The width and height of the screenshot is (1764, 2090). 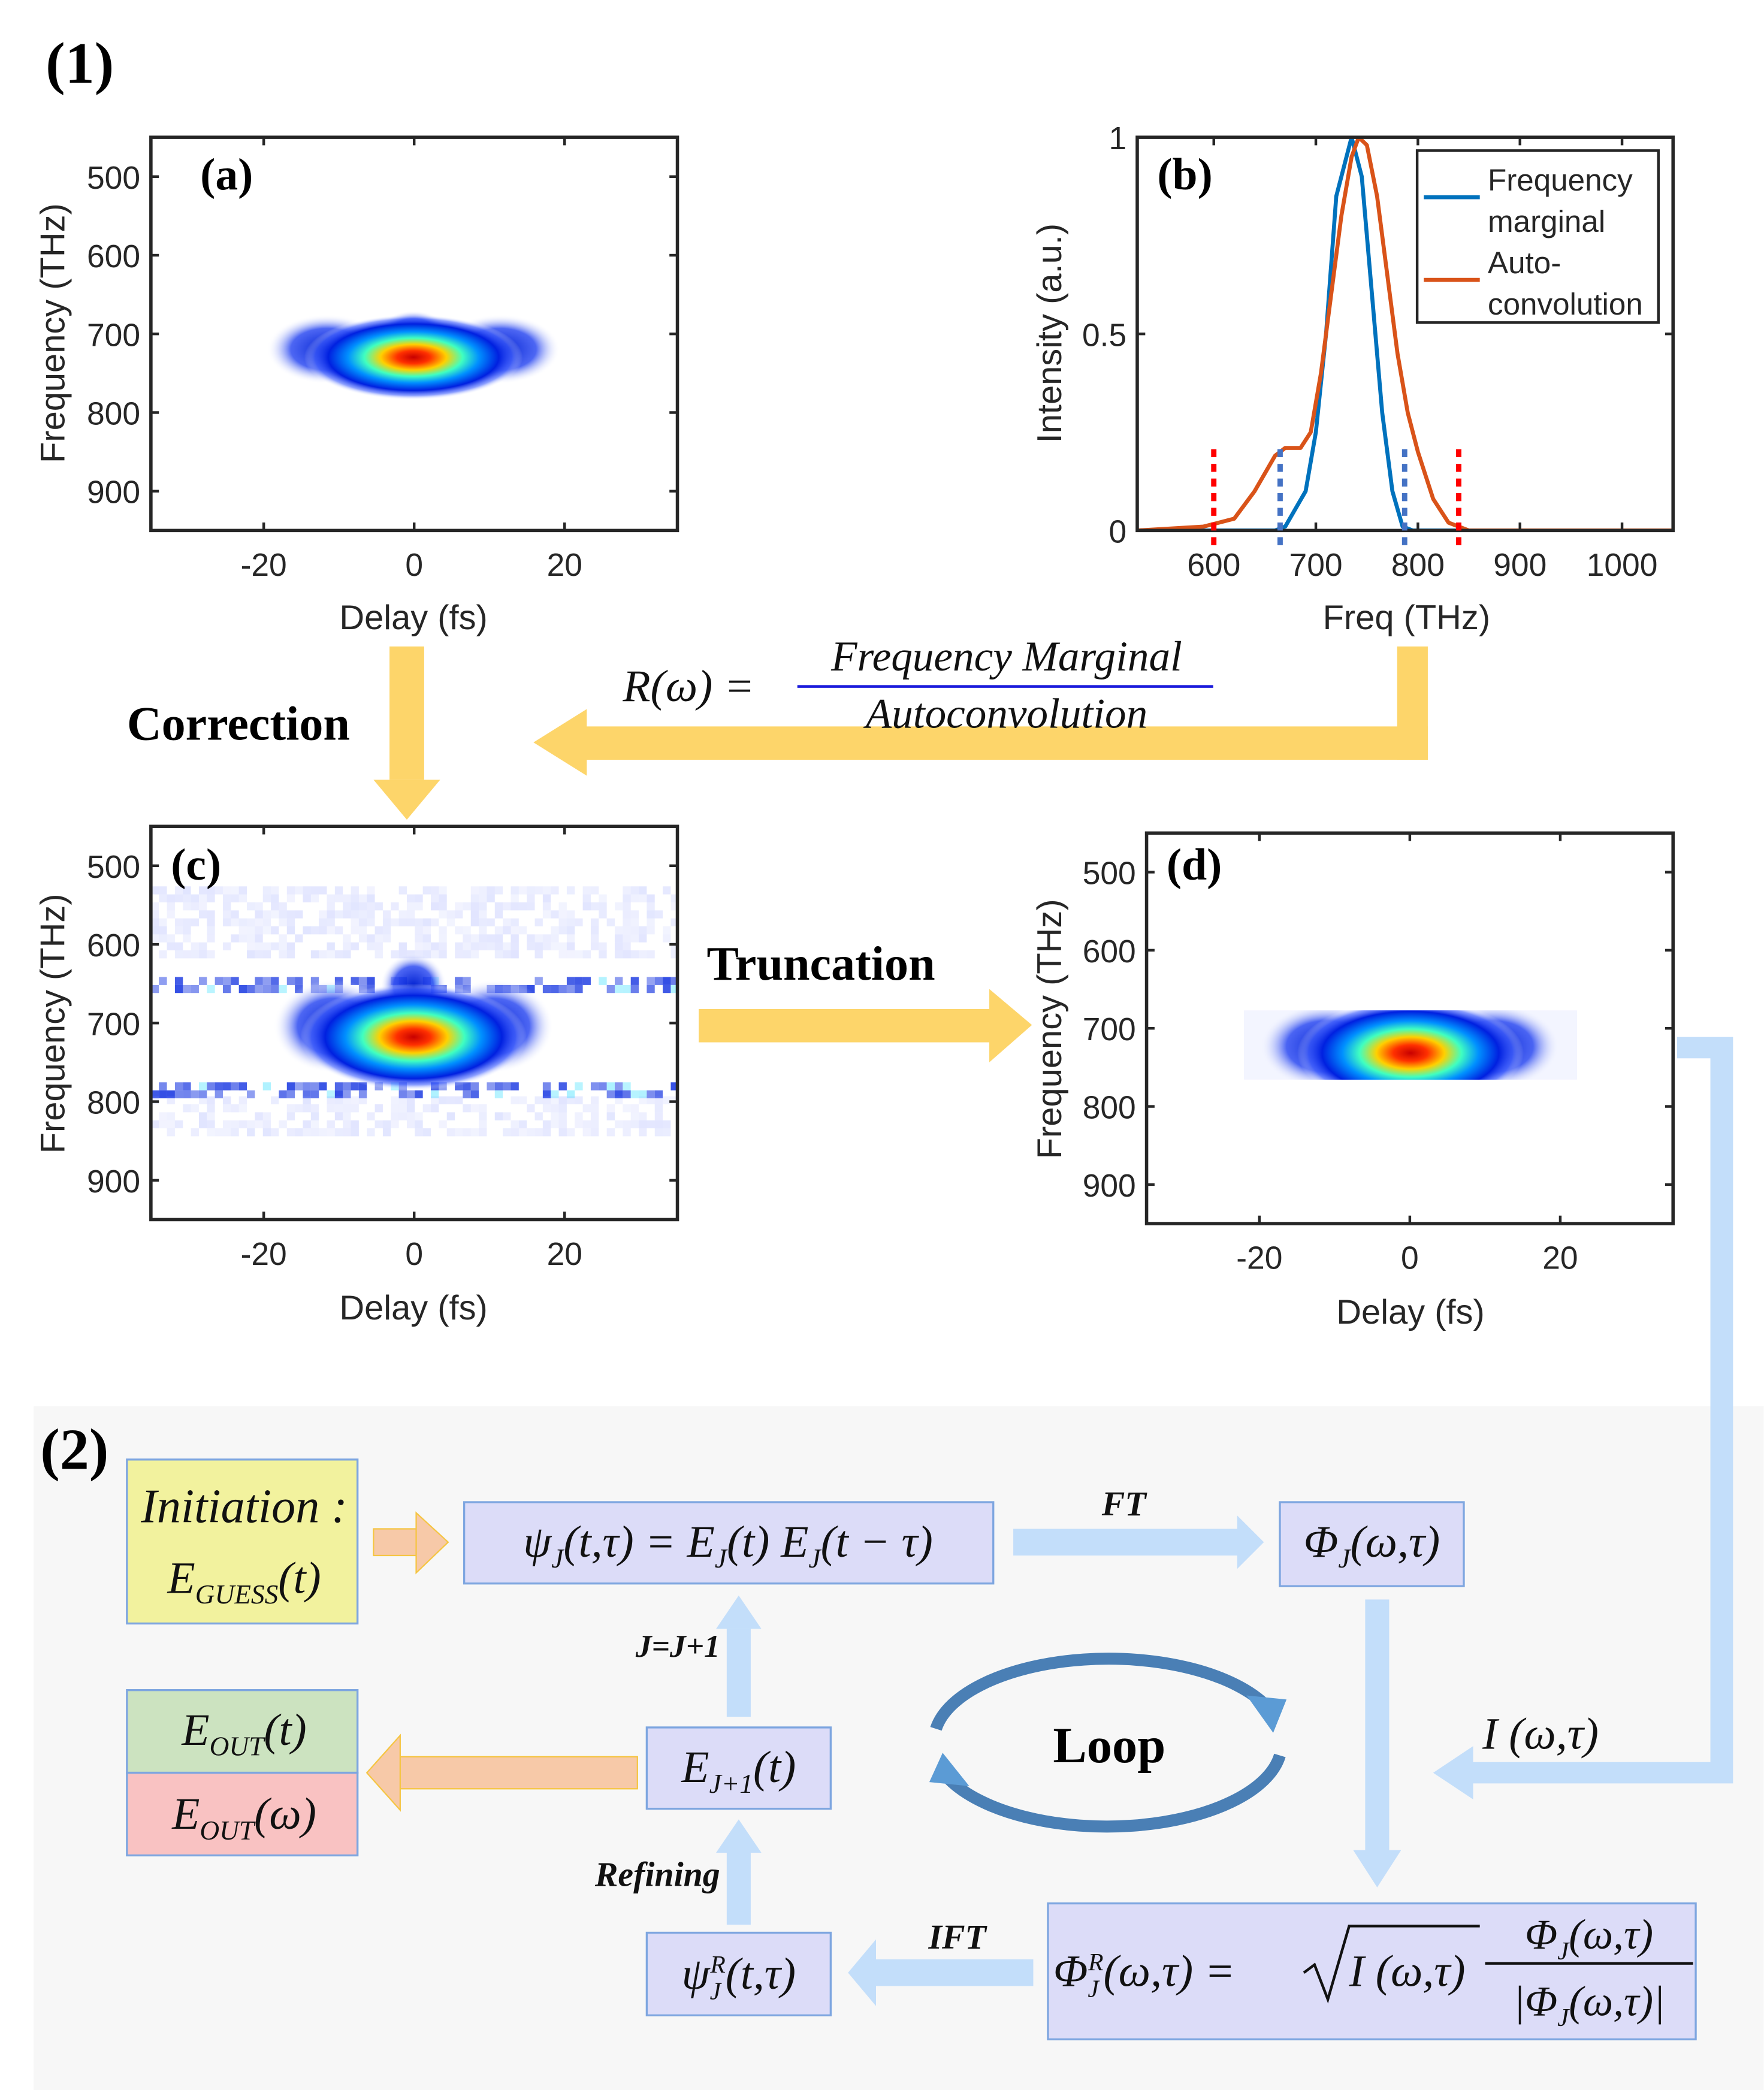 I want to click on y-tick-label: 500, so click(x=113, y=178).